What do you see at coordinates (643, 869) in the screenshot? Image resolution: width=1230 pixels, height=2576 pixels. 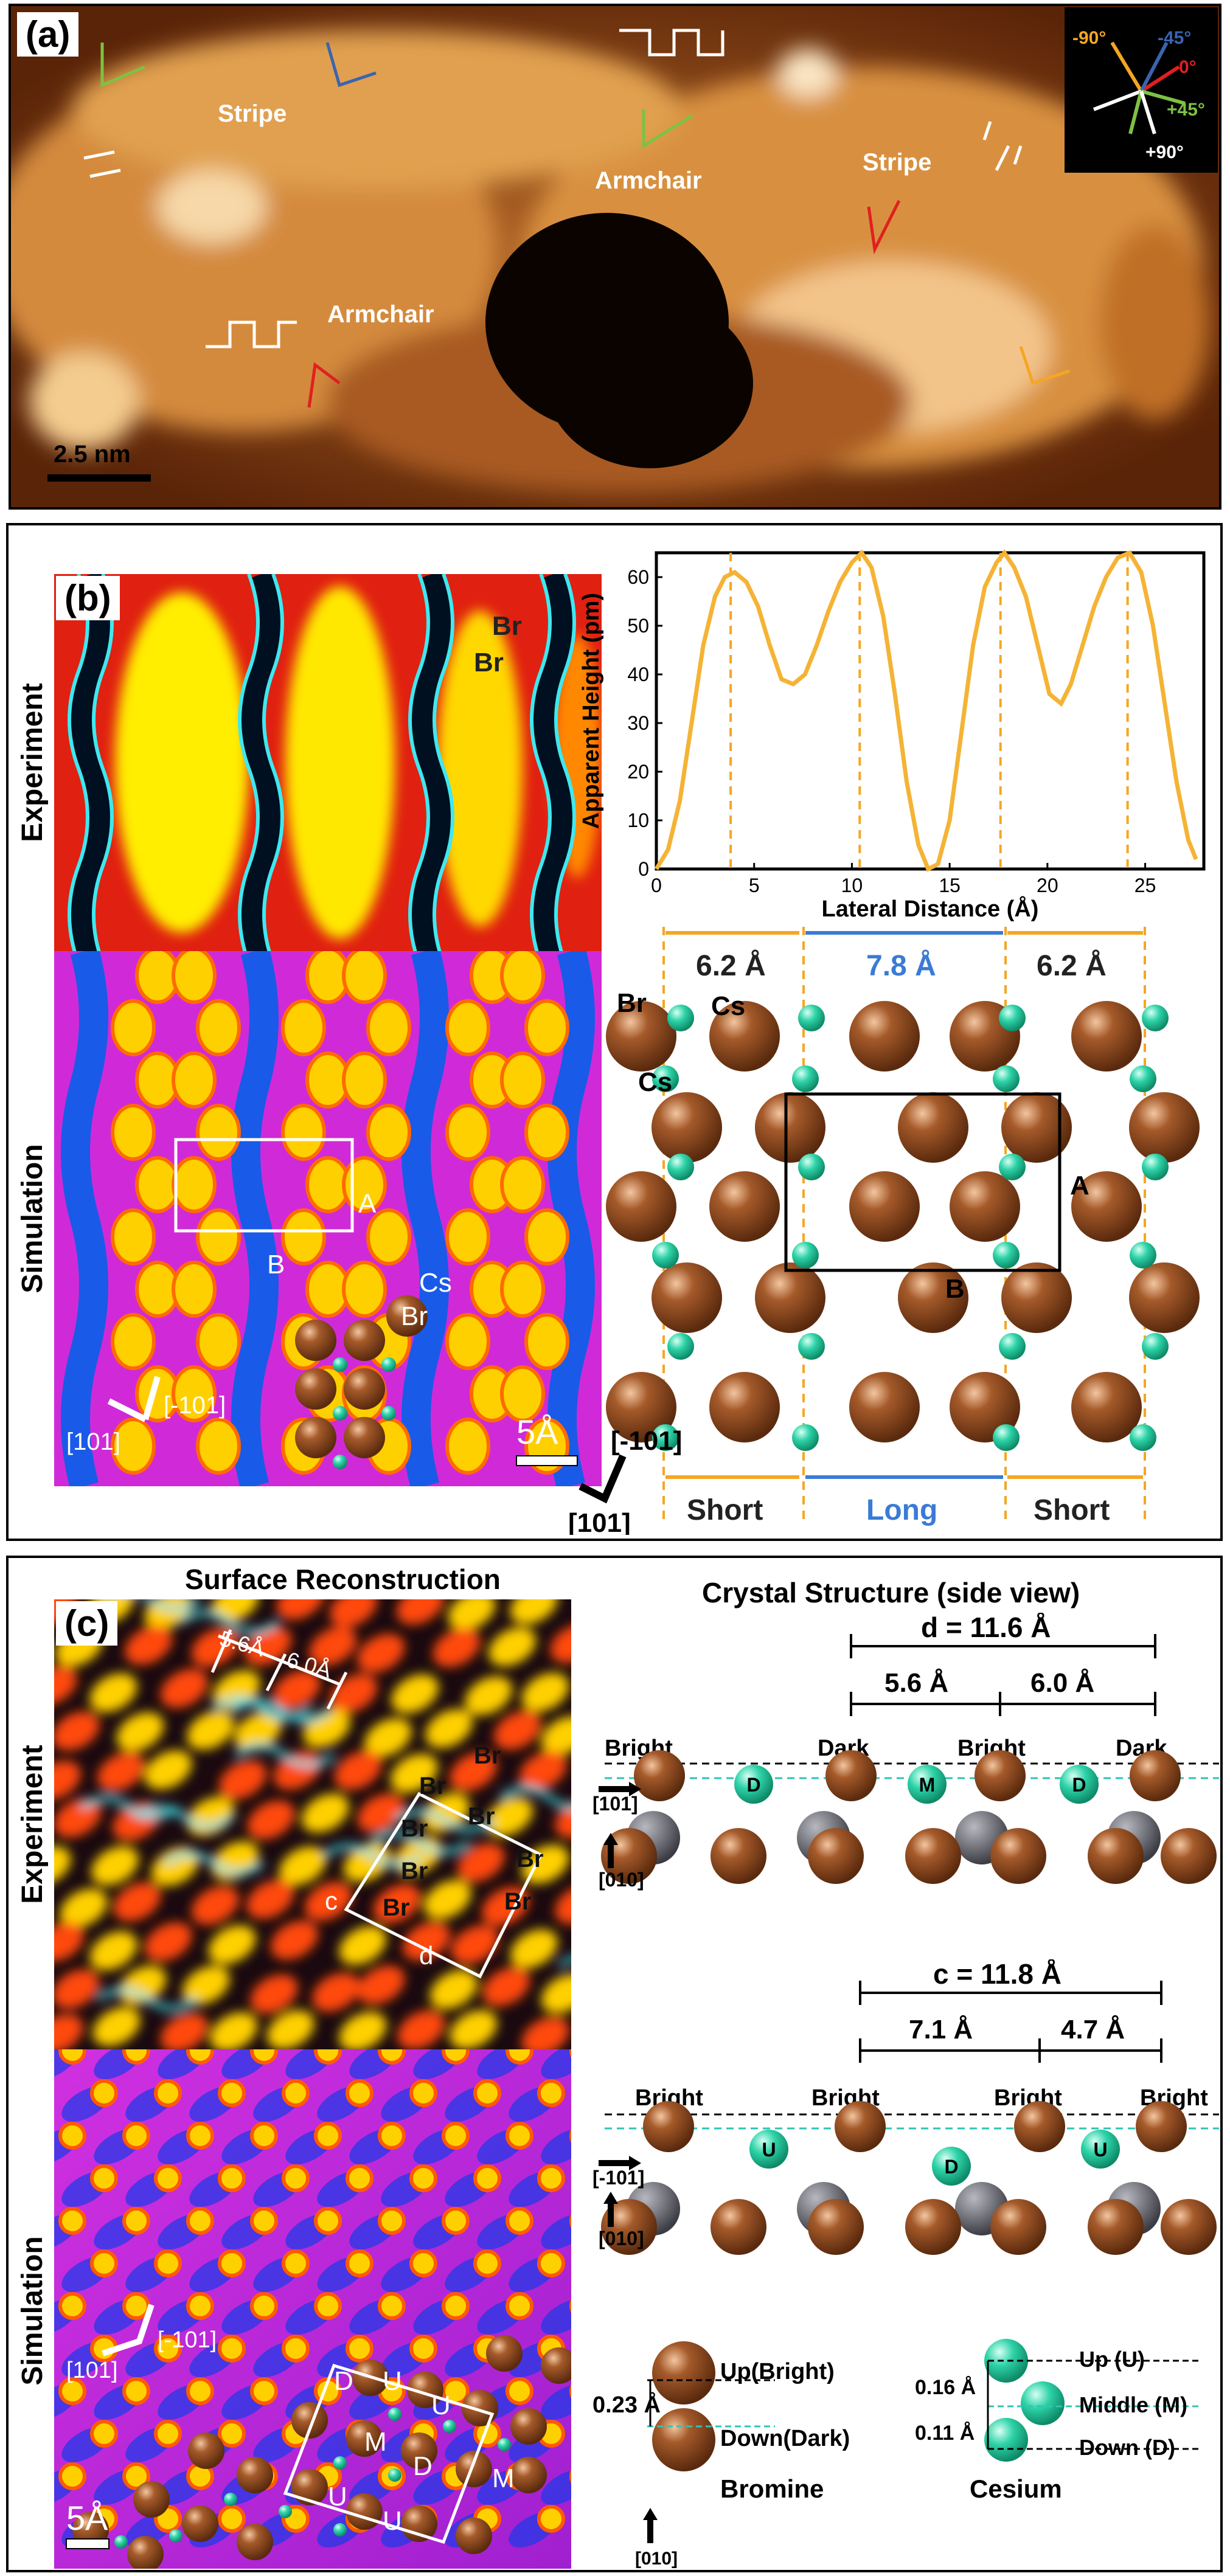 I see `y-tick-label: 0` at bounding box center [643, 869].